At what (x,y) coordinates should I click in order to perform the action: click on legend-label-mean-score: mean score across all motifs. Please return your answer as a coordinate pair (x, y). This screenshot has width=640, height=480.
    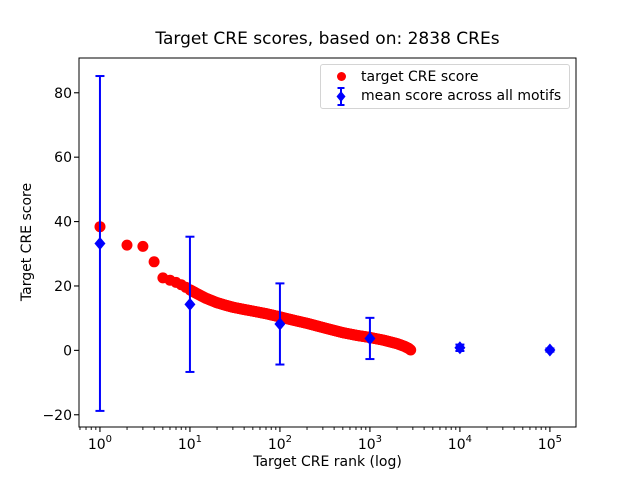
    Looking at the image, I should click on (461, 96).